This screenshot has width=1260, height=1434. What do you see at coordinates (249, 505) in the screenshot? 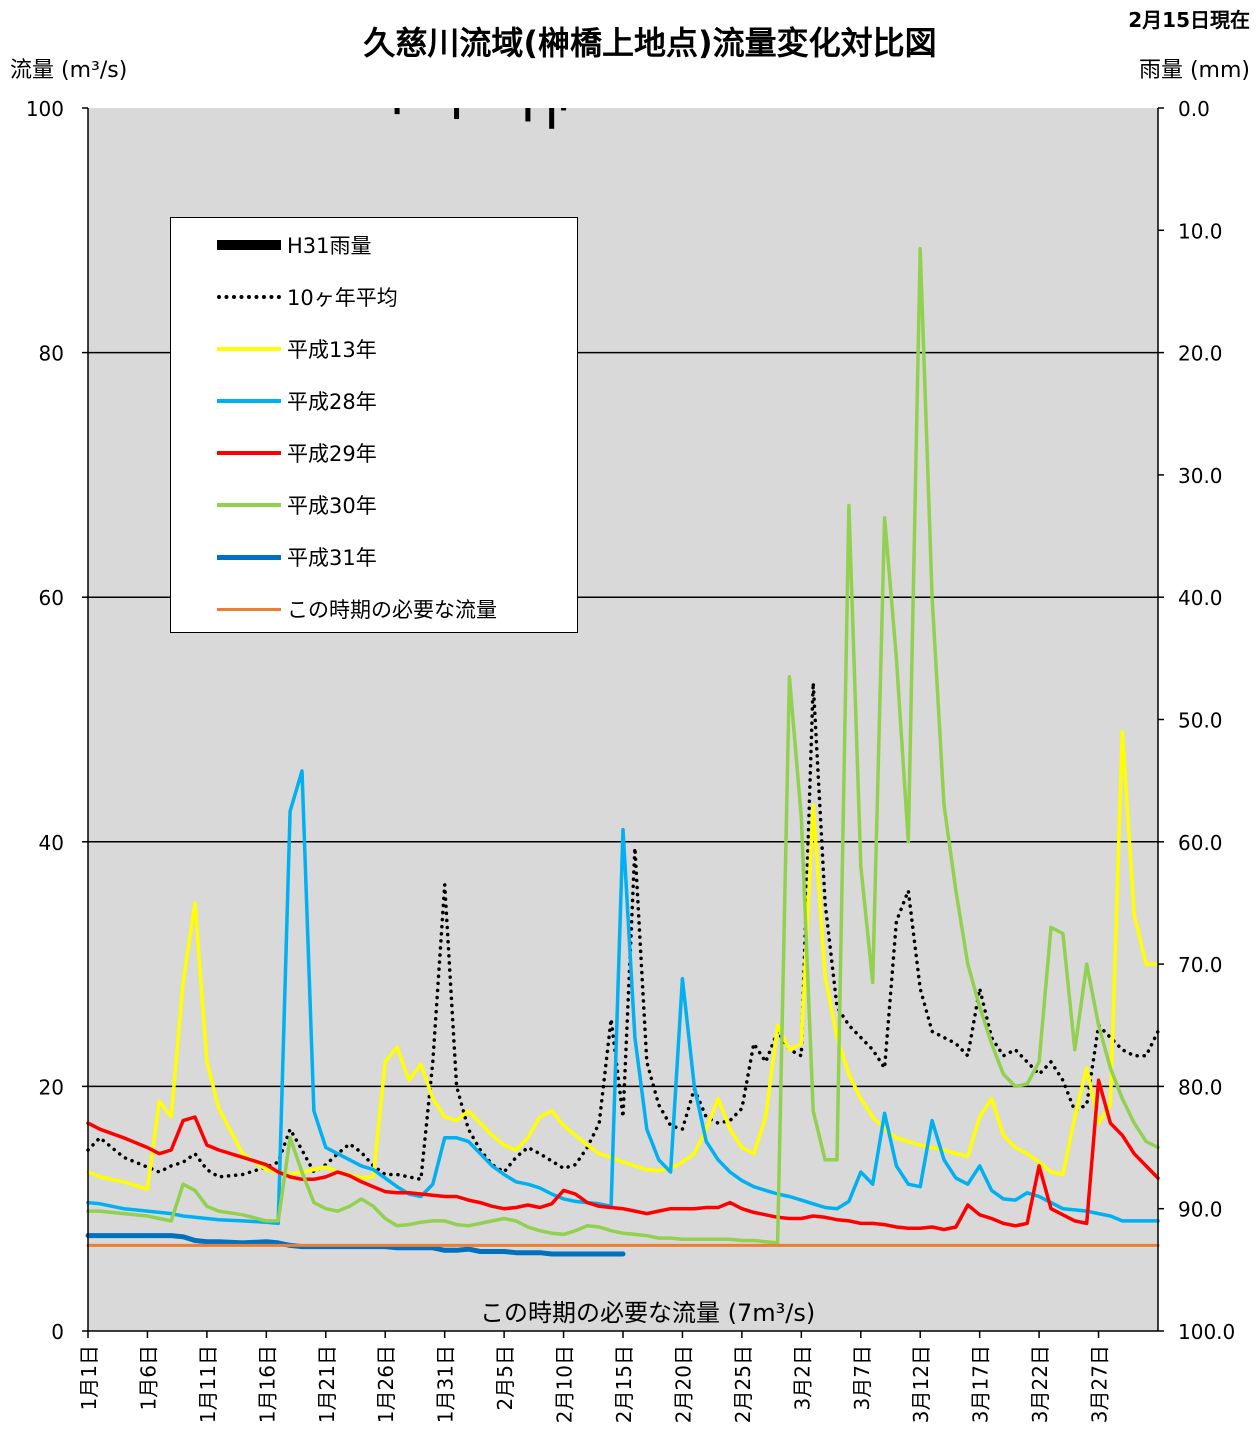
I see `legend-swatch-h30` at bounding box center [249, 505].